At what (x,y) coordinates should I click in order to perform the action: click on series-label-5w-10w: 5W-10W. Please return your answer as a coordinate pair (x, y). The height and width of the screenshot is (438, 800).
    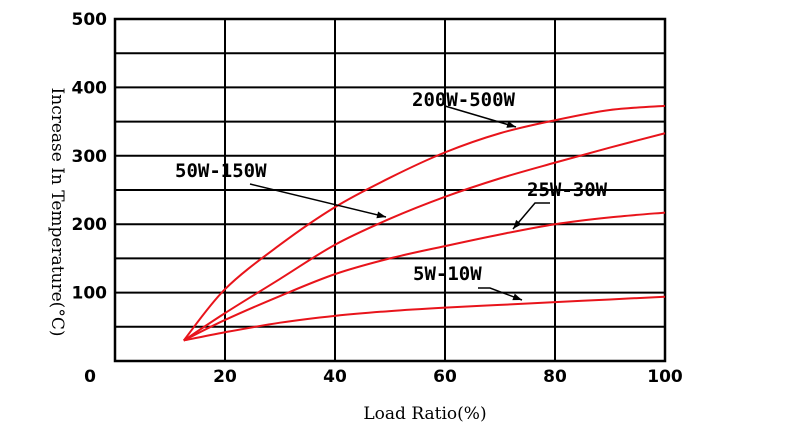
    Looking at the image, I should click on (447, 274).